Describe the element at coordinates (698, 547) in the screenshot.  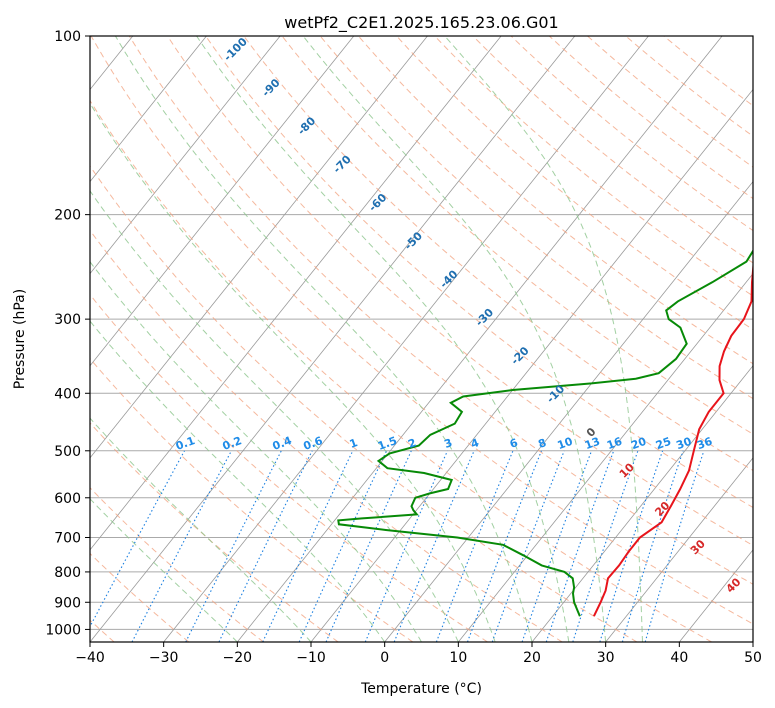
I see `adiabat-label: 30` at that location.